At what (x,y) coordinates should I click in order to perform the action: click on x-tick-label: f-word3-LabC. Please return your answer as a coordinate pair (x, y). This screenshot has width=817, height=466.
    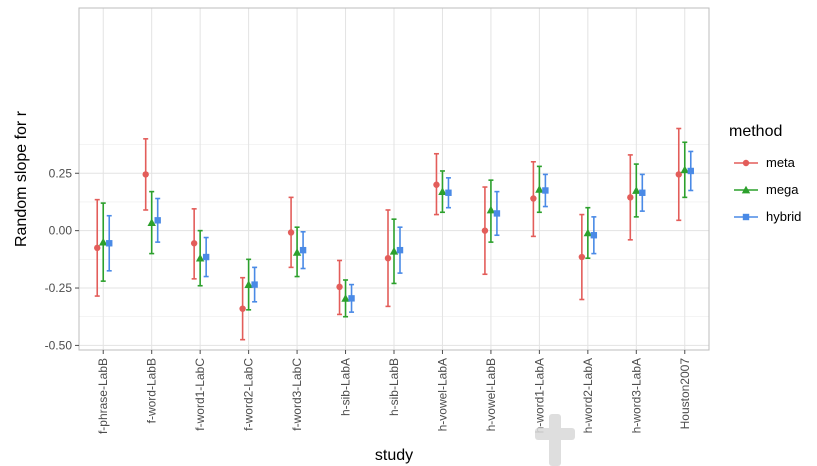
    Looking at the image, I should click on (297, 394).